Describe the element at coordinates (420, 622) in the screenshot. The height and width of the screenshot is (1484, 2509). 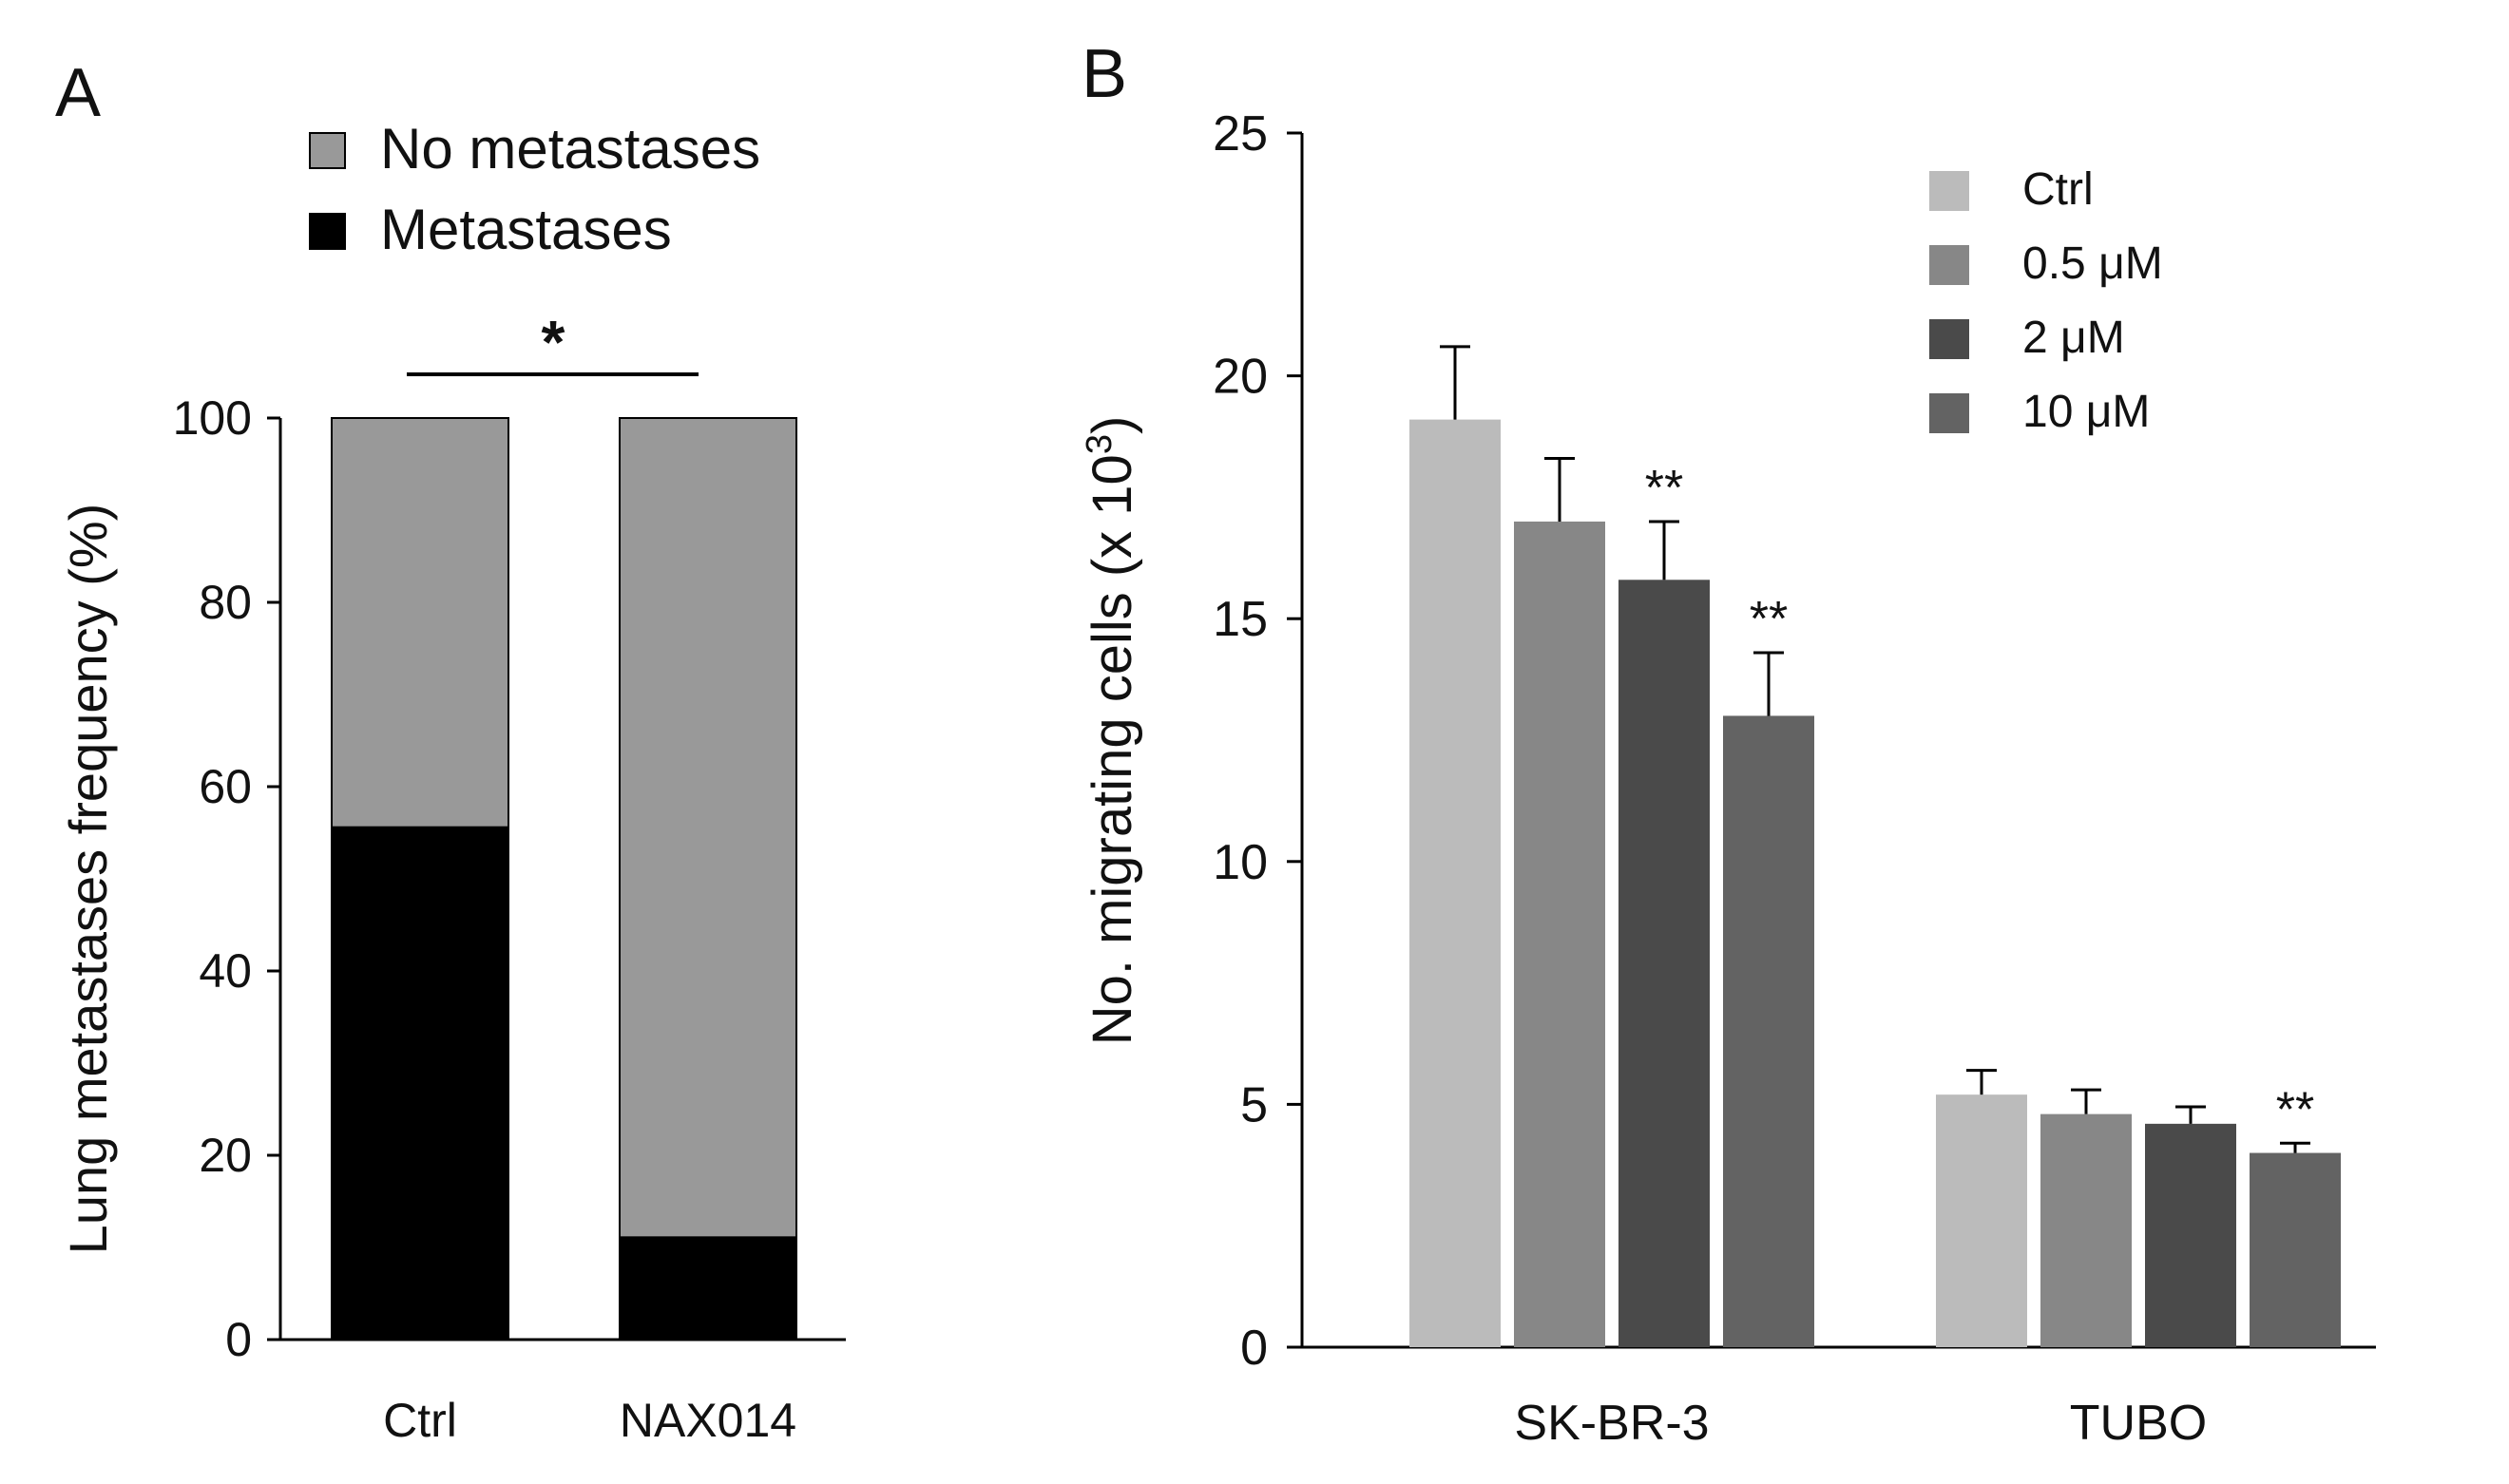
I see `bar-no-metastases-ctrl` at that location.